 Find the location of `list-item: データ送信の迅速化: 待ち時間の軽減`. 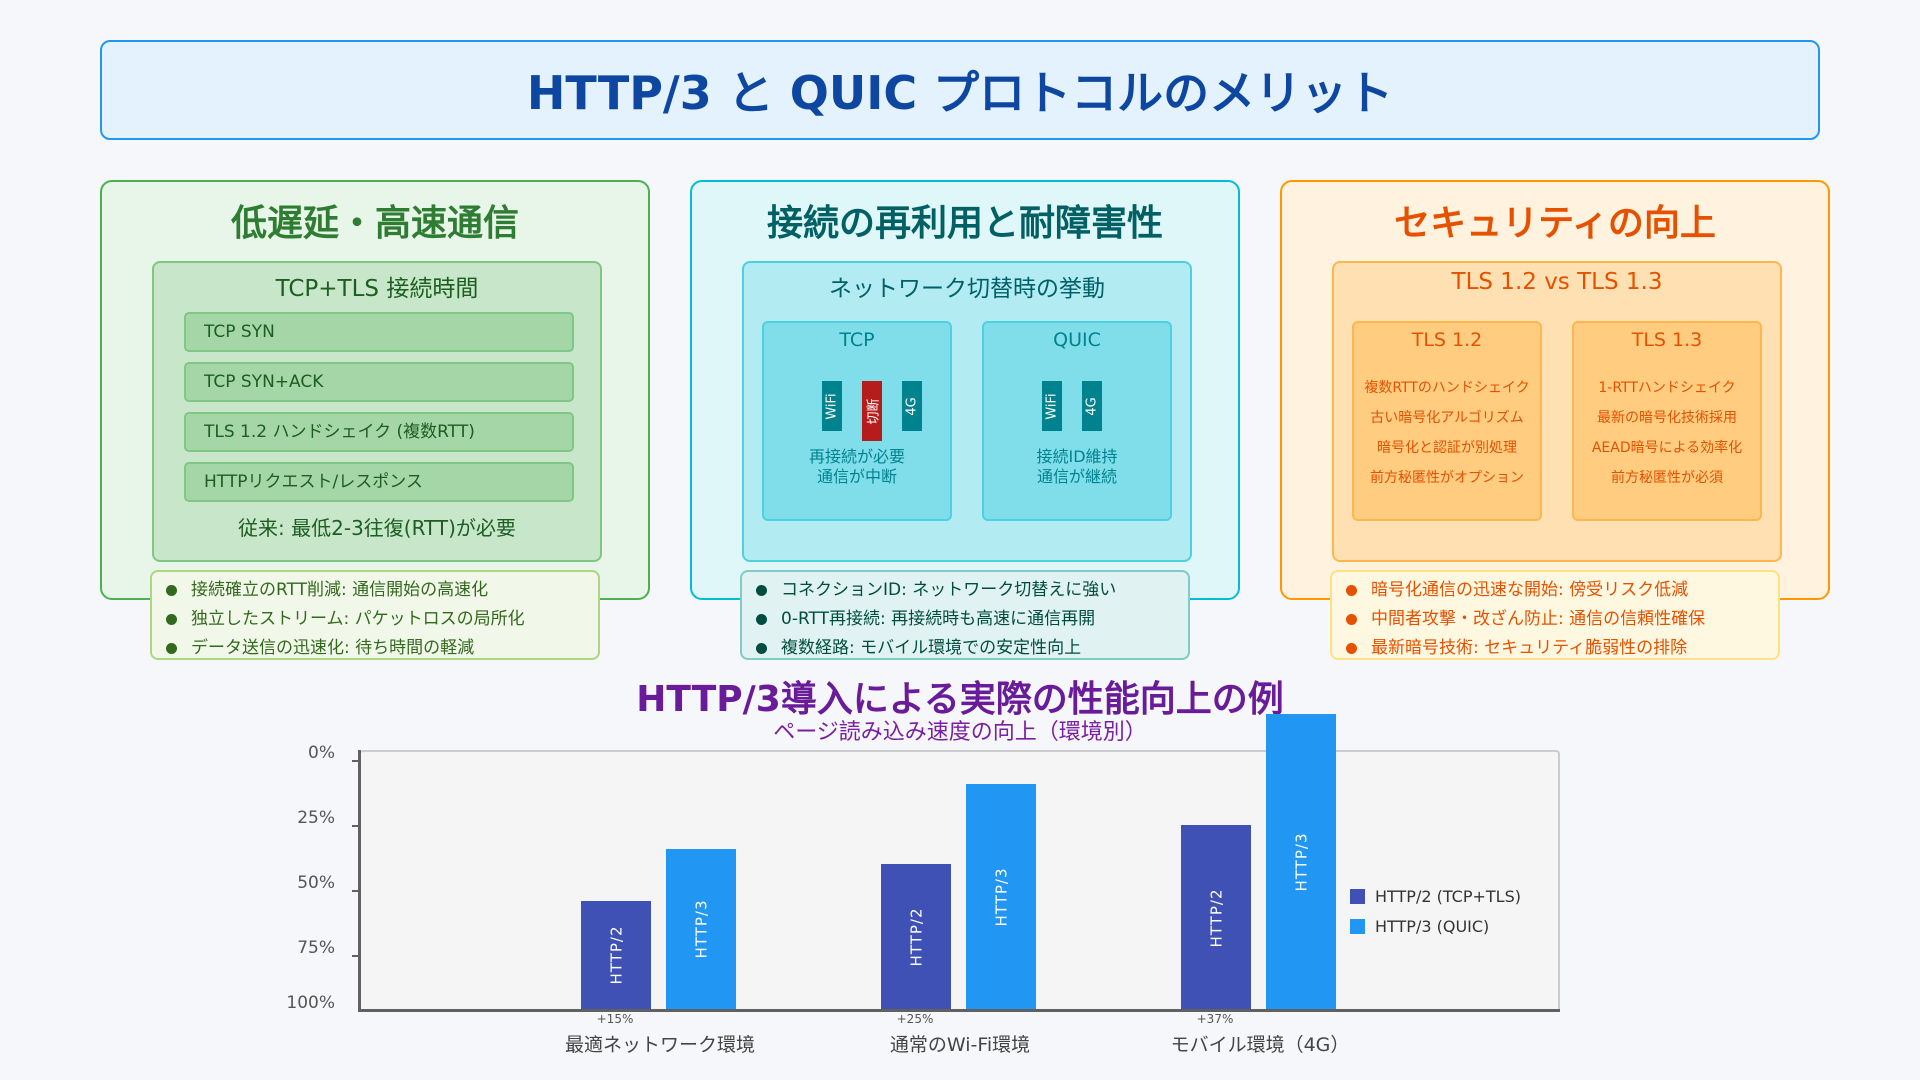

list-item: データ送信の迅速化: 待ち時間の軽減 is located at coordinates (382, 648).